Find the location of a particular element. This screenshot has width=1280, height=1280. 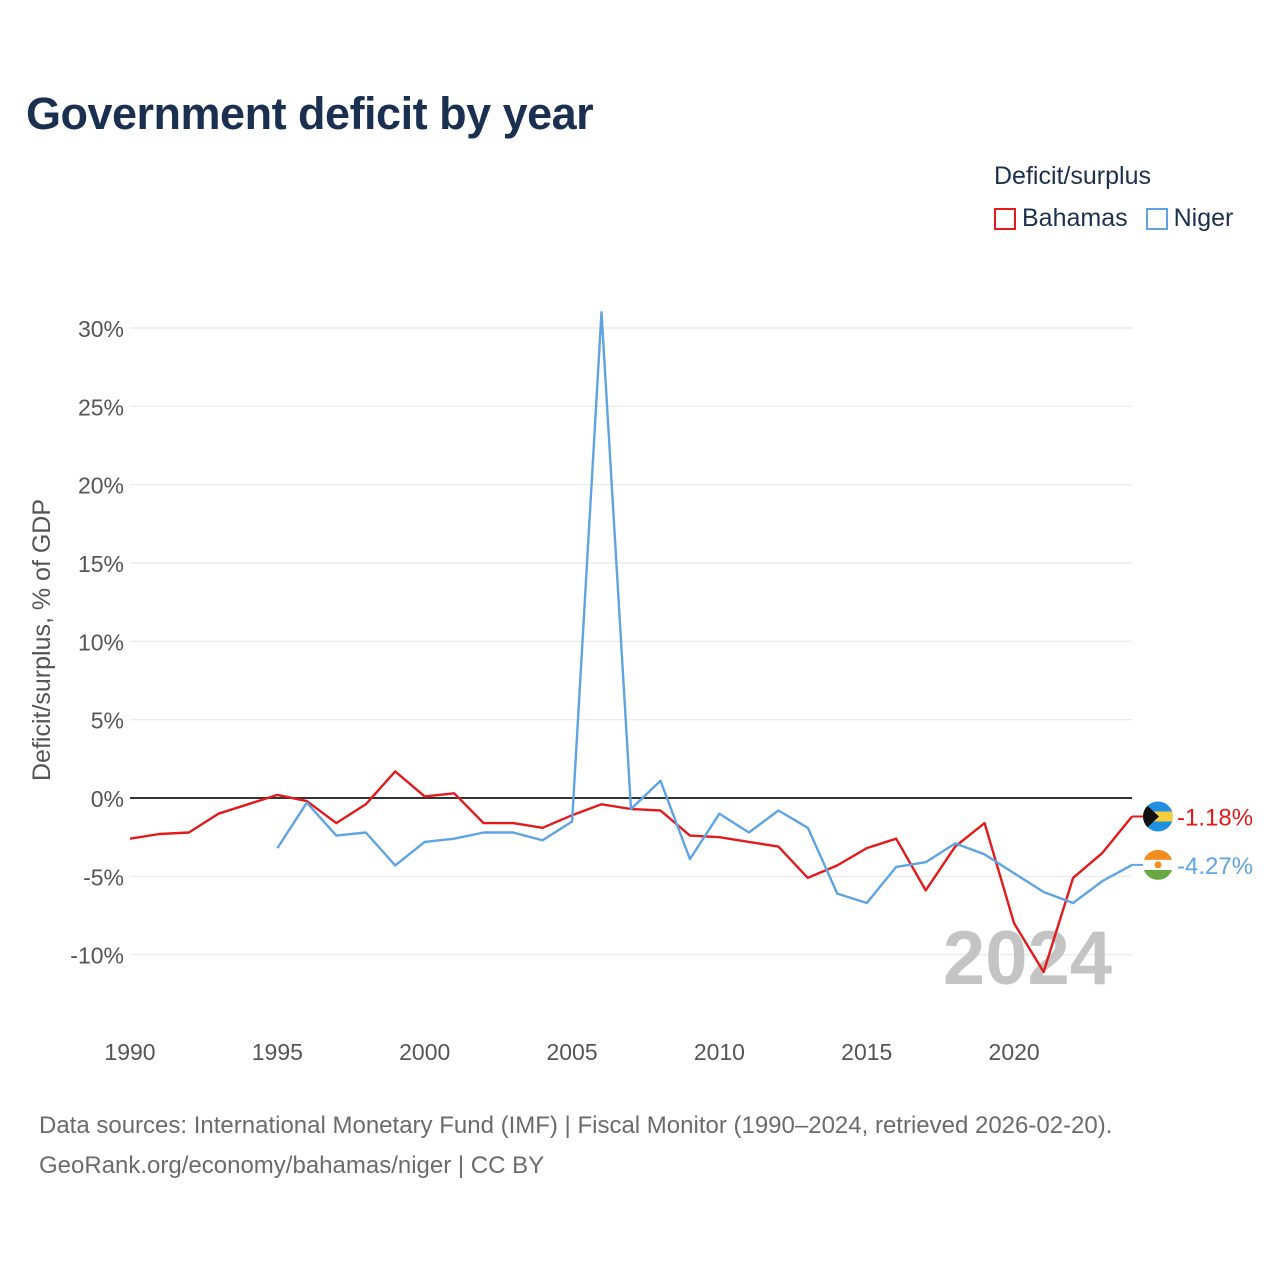

end-label-bahamas: -1.18% is located at coordinates (1215, 817).